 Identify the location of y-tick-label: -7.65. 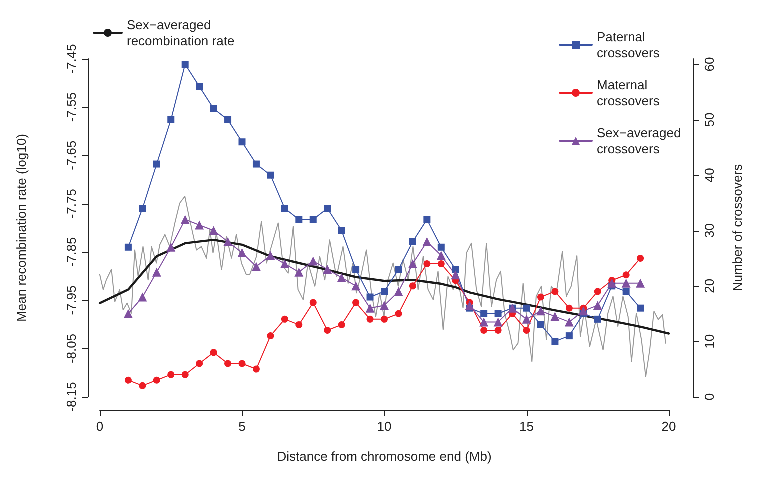
(71, 155).